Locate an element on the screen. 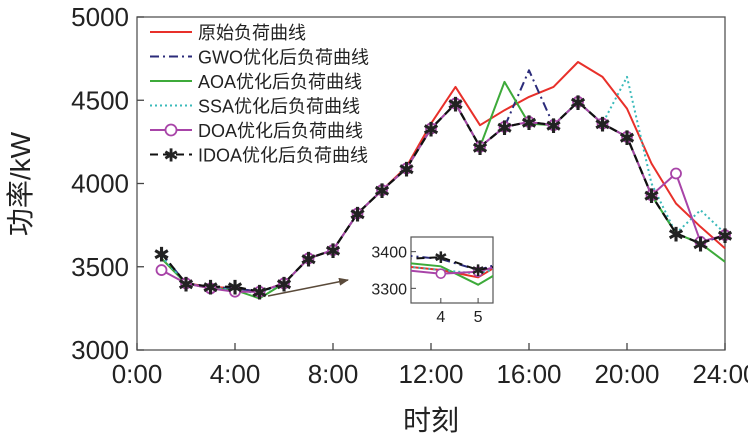  x-tick-label: 16:00 is located at coordinates (528, 374).